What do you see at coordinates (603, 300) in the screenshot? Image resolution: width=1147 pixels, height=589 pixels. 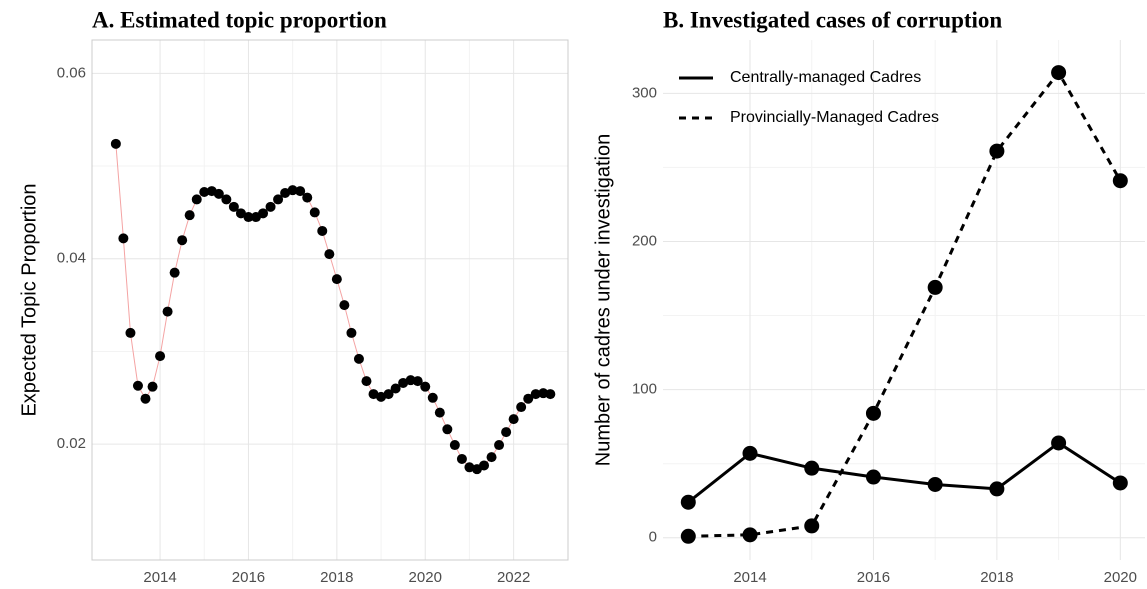 I see `y-axis-label: Number of cadres under investigation` at bounding box center [603, 300].